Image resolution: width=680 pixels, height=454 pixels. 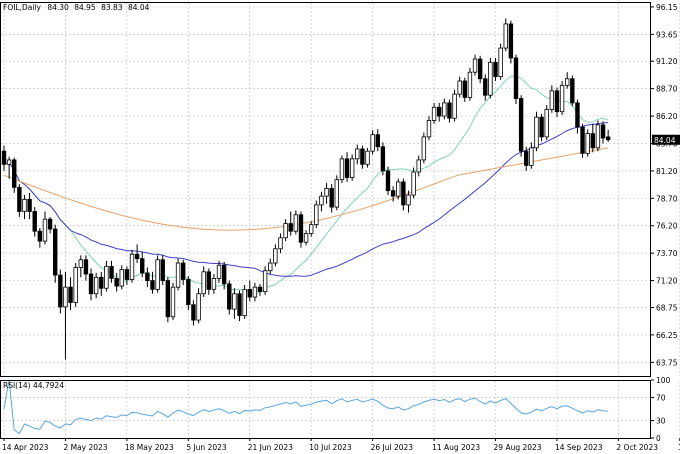 I want to click on last-price-label: 84.04, so click(x=665, y=140).